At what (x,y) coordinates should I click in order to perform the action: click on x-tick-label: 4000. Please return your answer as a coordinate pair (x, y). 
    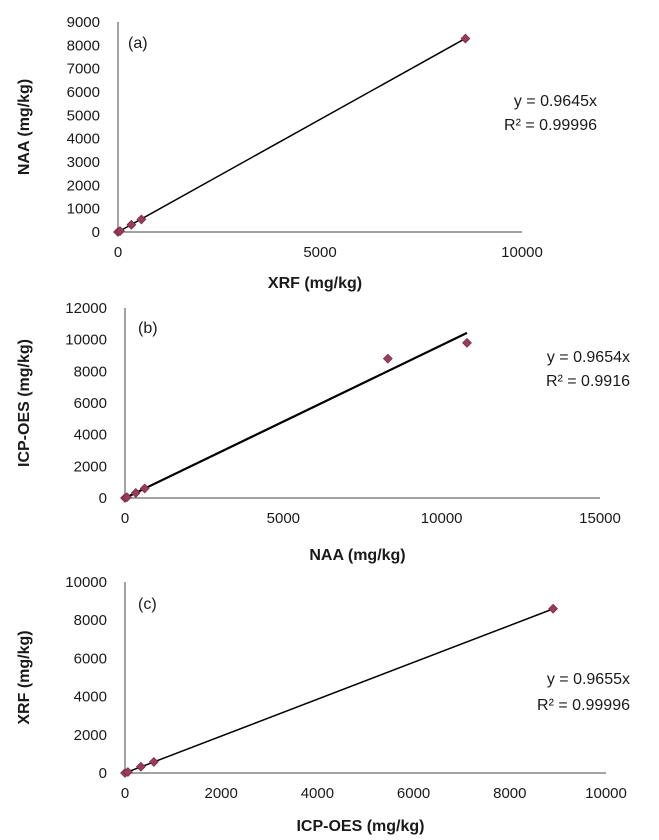
    Looking at the image, I should click on (317, 793).